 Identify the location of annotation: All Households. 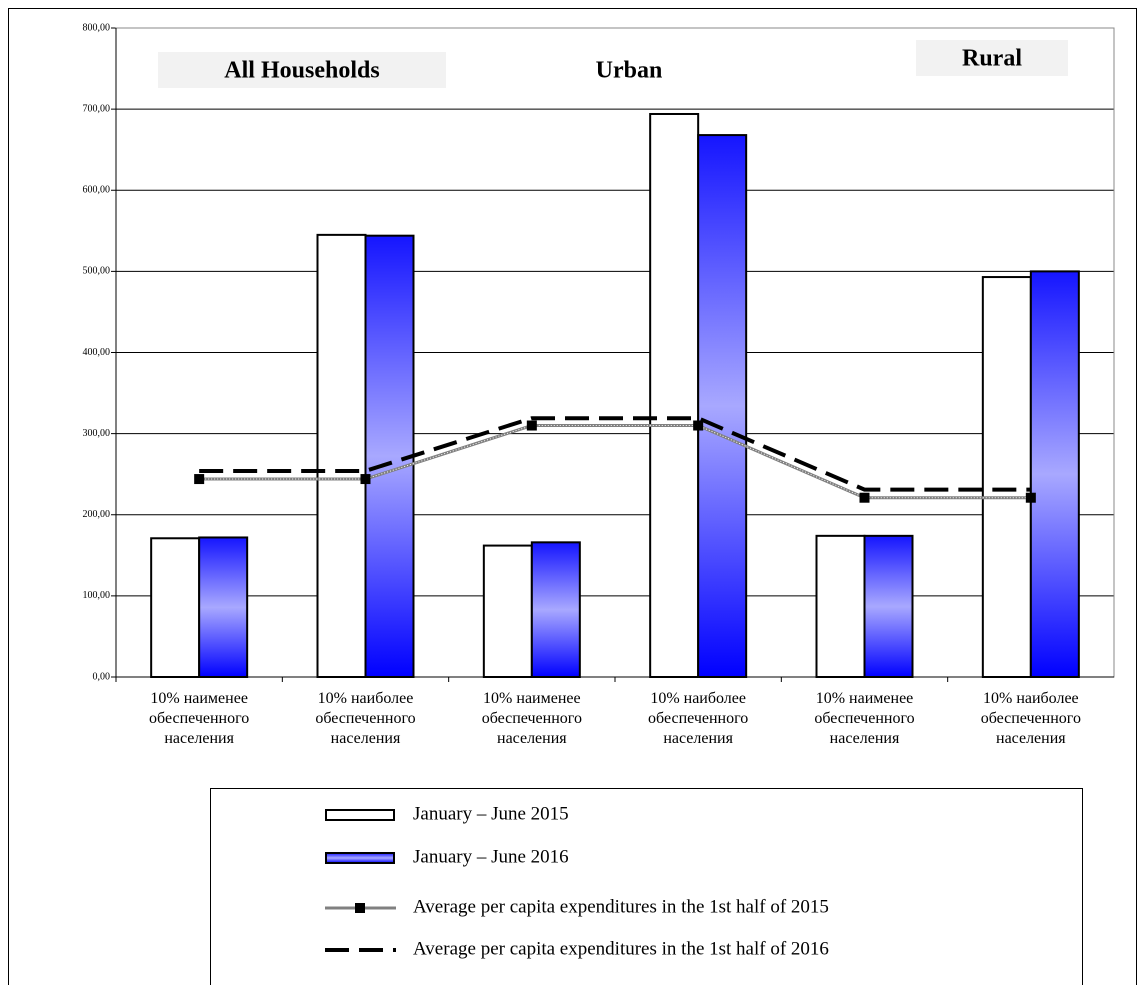
(301, 71).